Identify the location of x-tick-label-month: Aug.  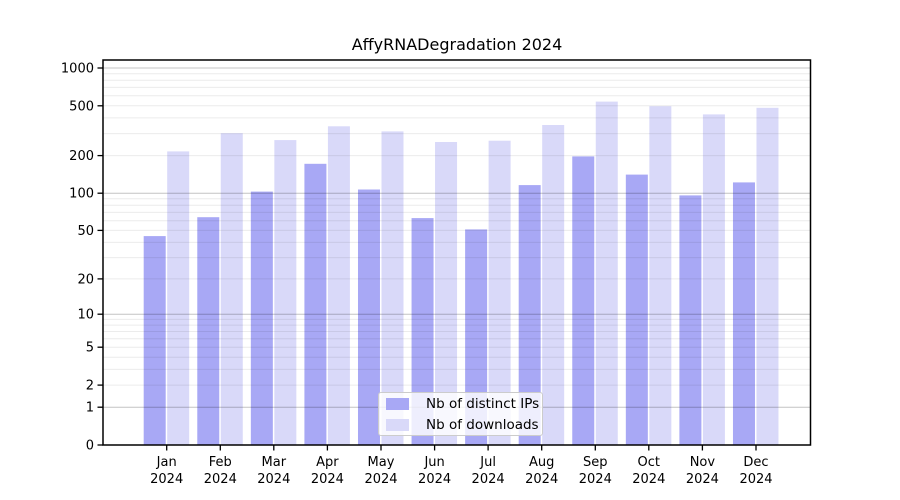
(541, 462).